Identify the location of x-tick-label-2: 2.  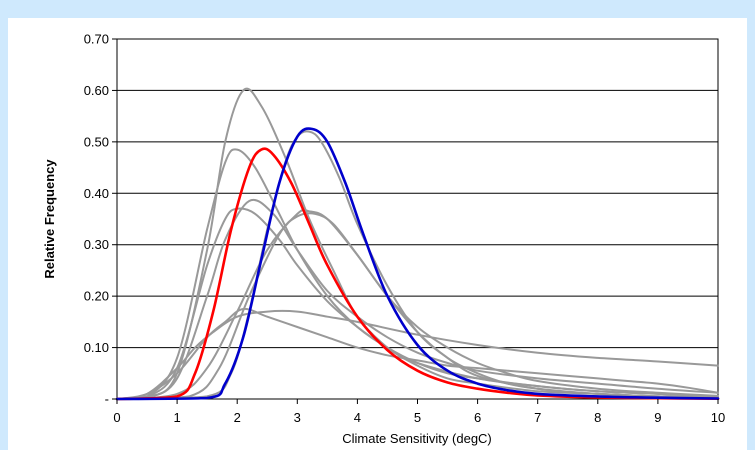
(237, 417).